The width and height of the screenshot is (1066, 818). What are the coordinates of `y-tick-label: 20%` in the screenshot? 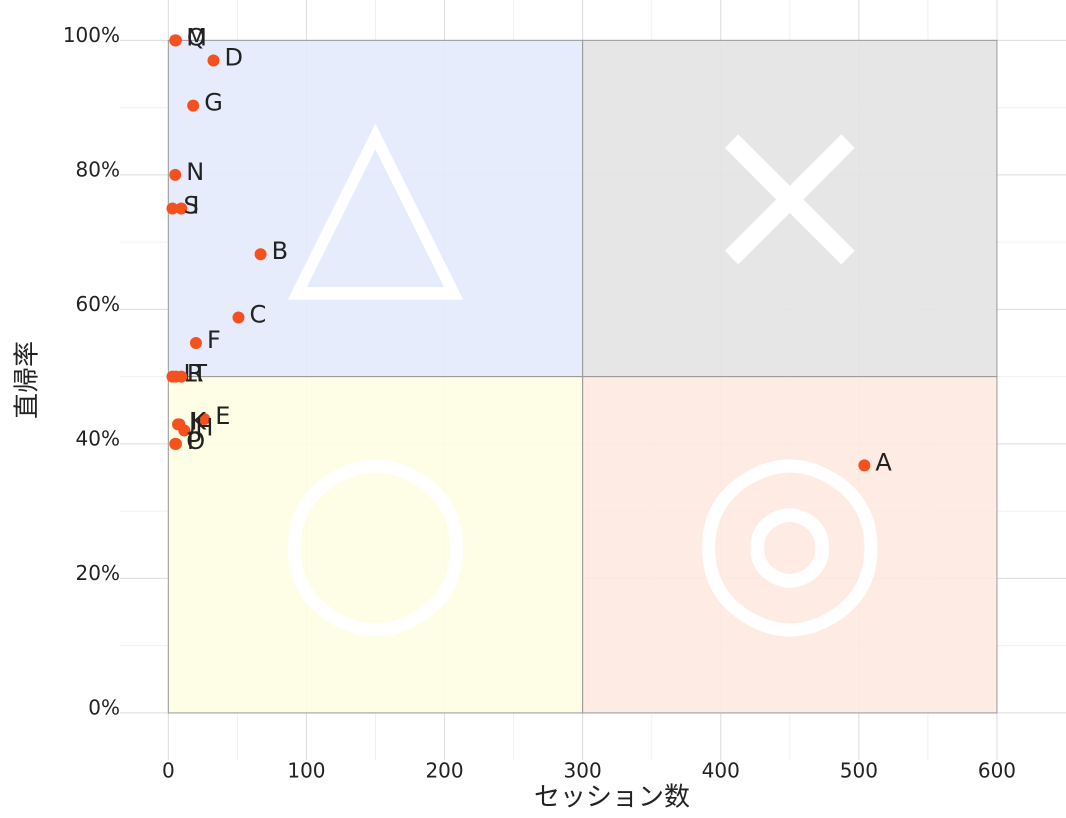 It's located at (98, 573).